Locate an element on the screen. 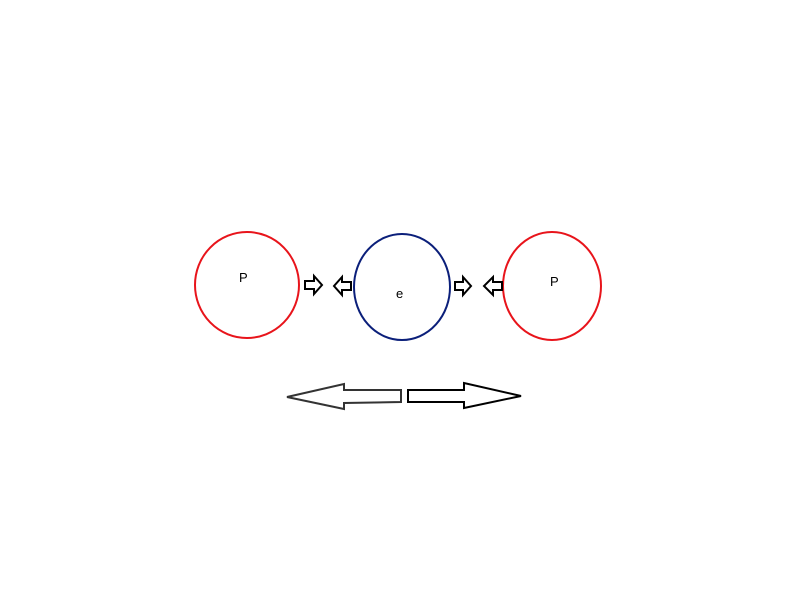 Image resolution: width=800 pixels, height=600 pixels. electron-circle is located at coordinates (402, 287).